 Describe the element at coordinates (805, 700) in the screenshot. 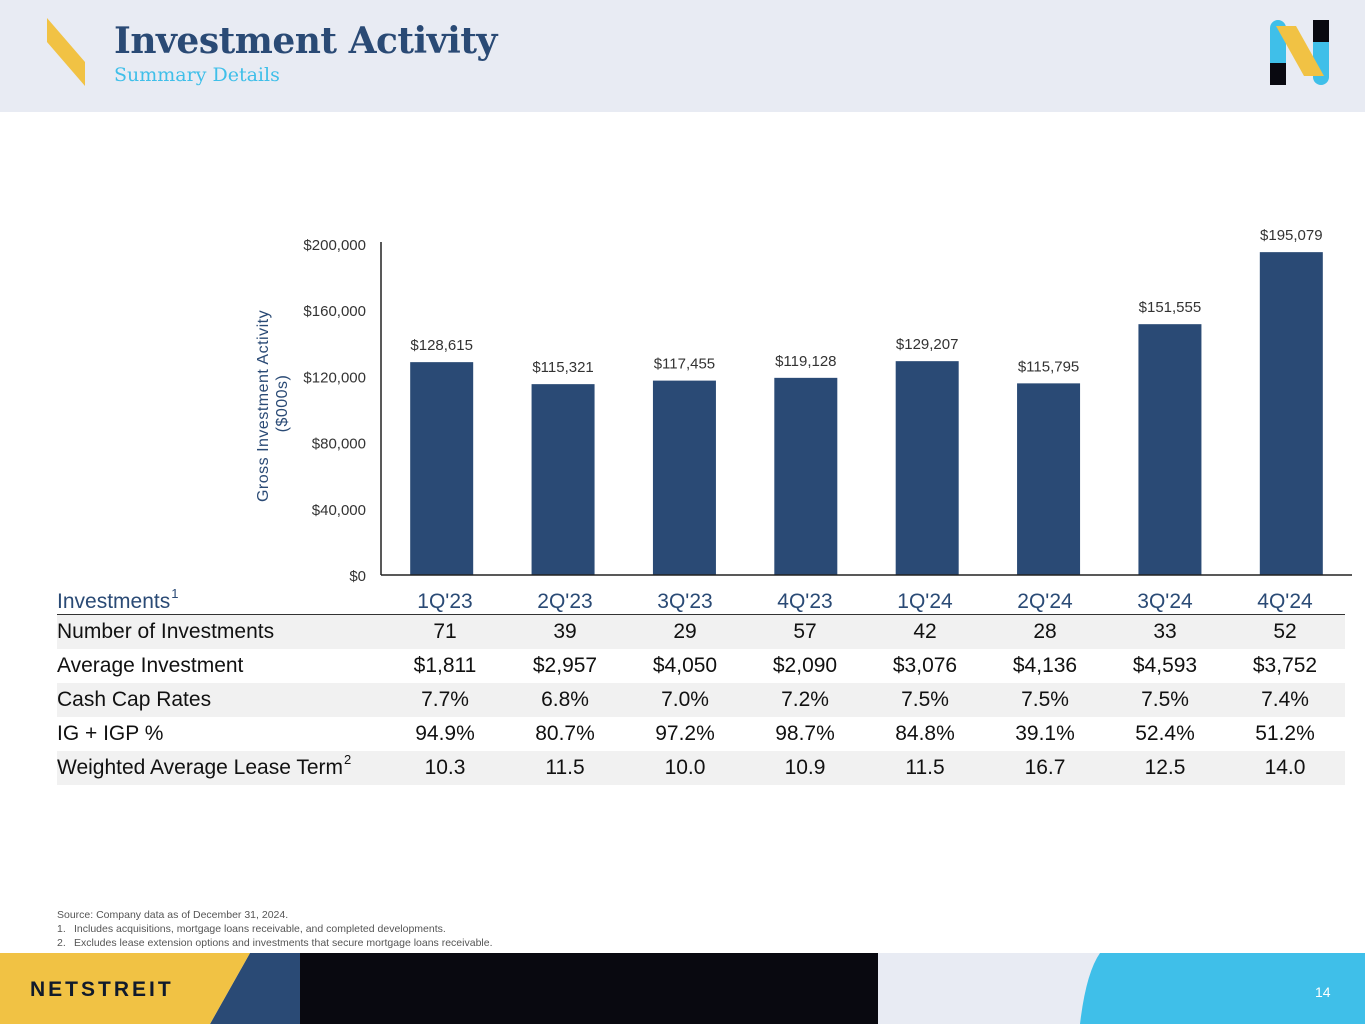

I see `table-cell: 7.2%` at that location.